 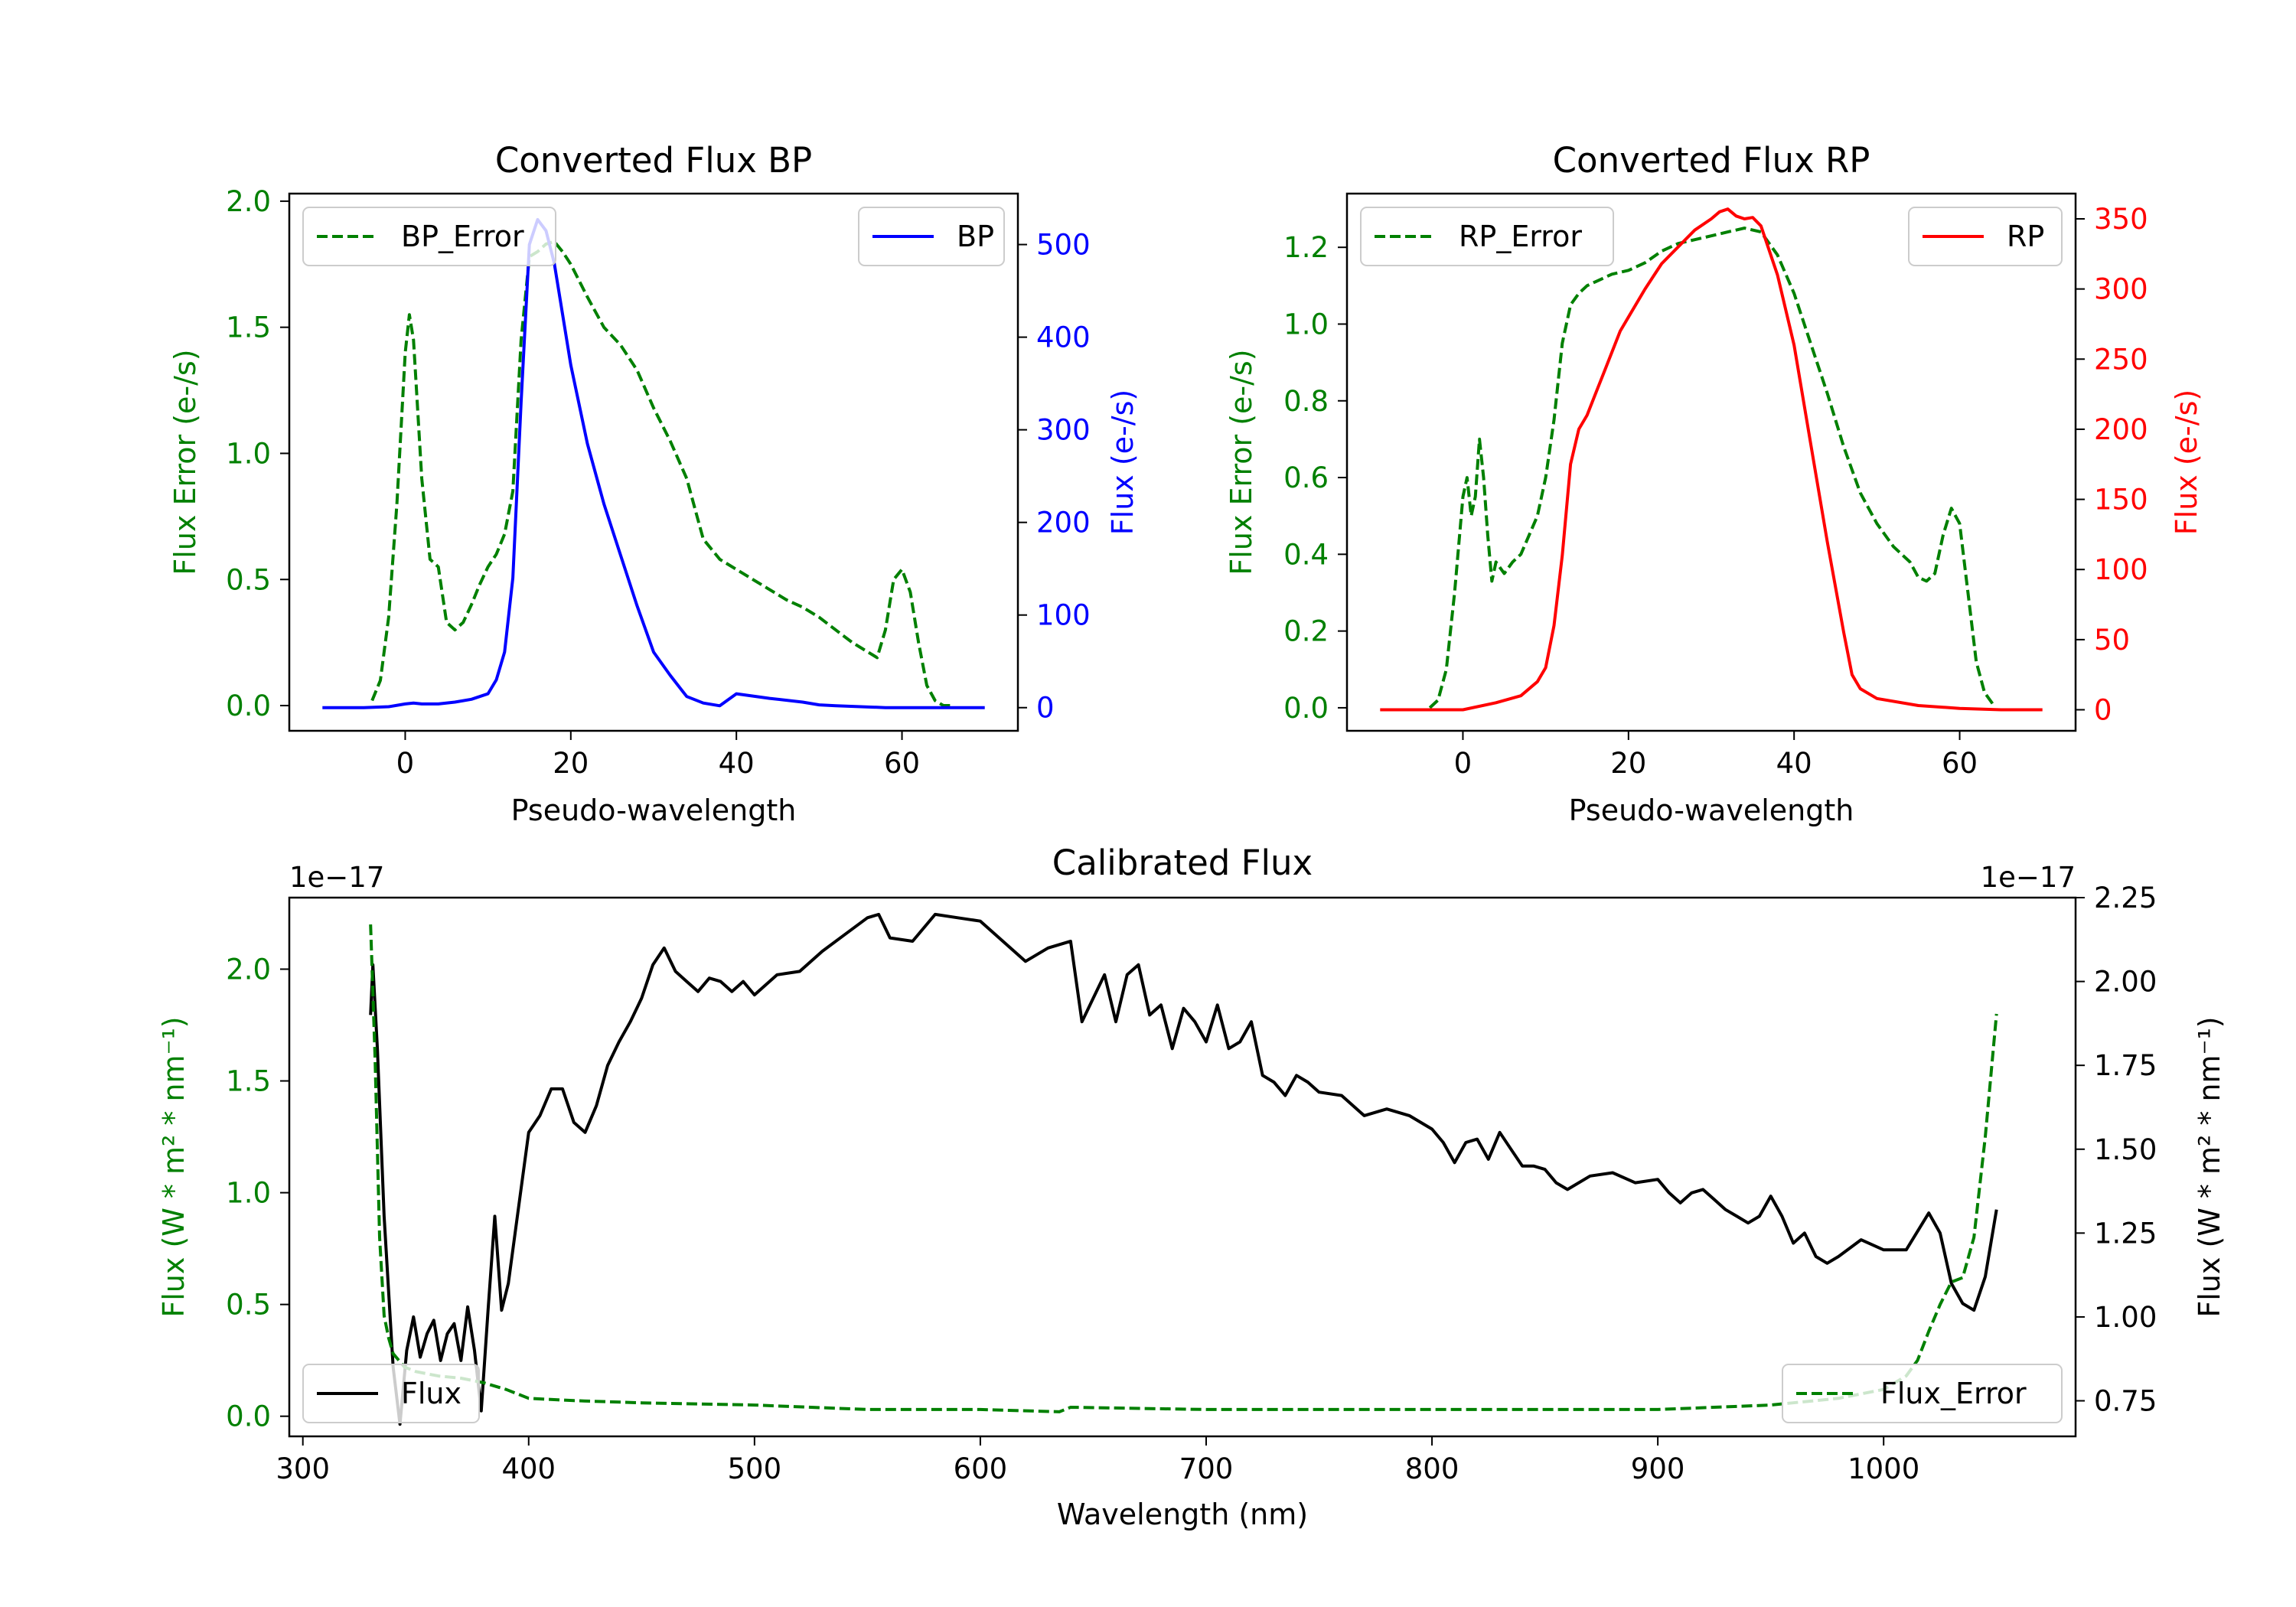 What do you see at coordinates (2125, 1065) in the screenshot?
I see `y-right-tick-label: 1.75` at bounding box center [2125, 1065].